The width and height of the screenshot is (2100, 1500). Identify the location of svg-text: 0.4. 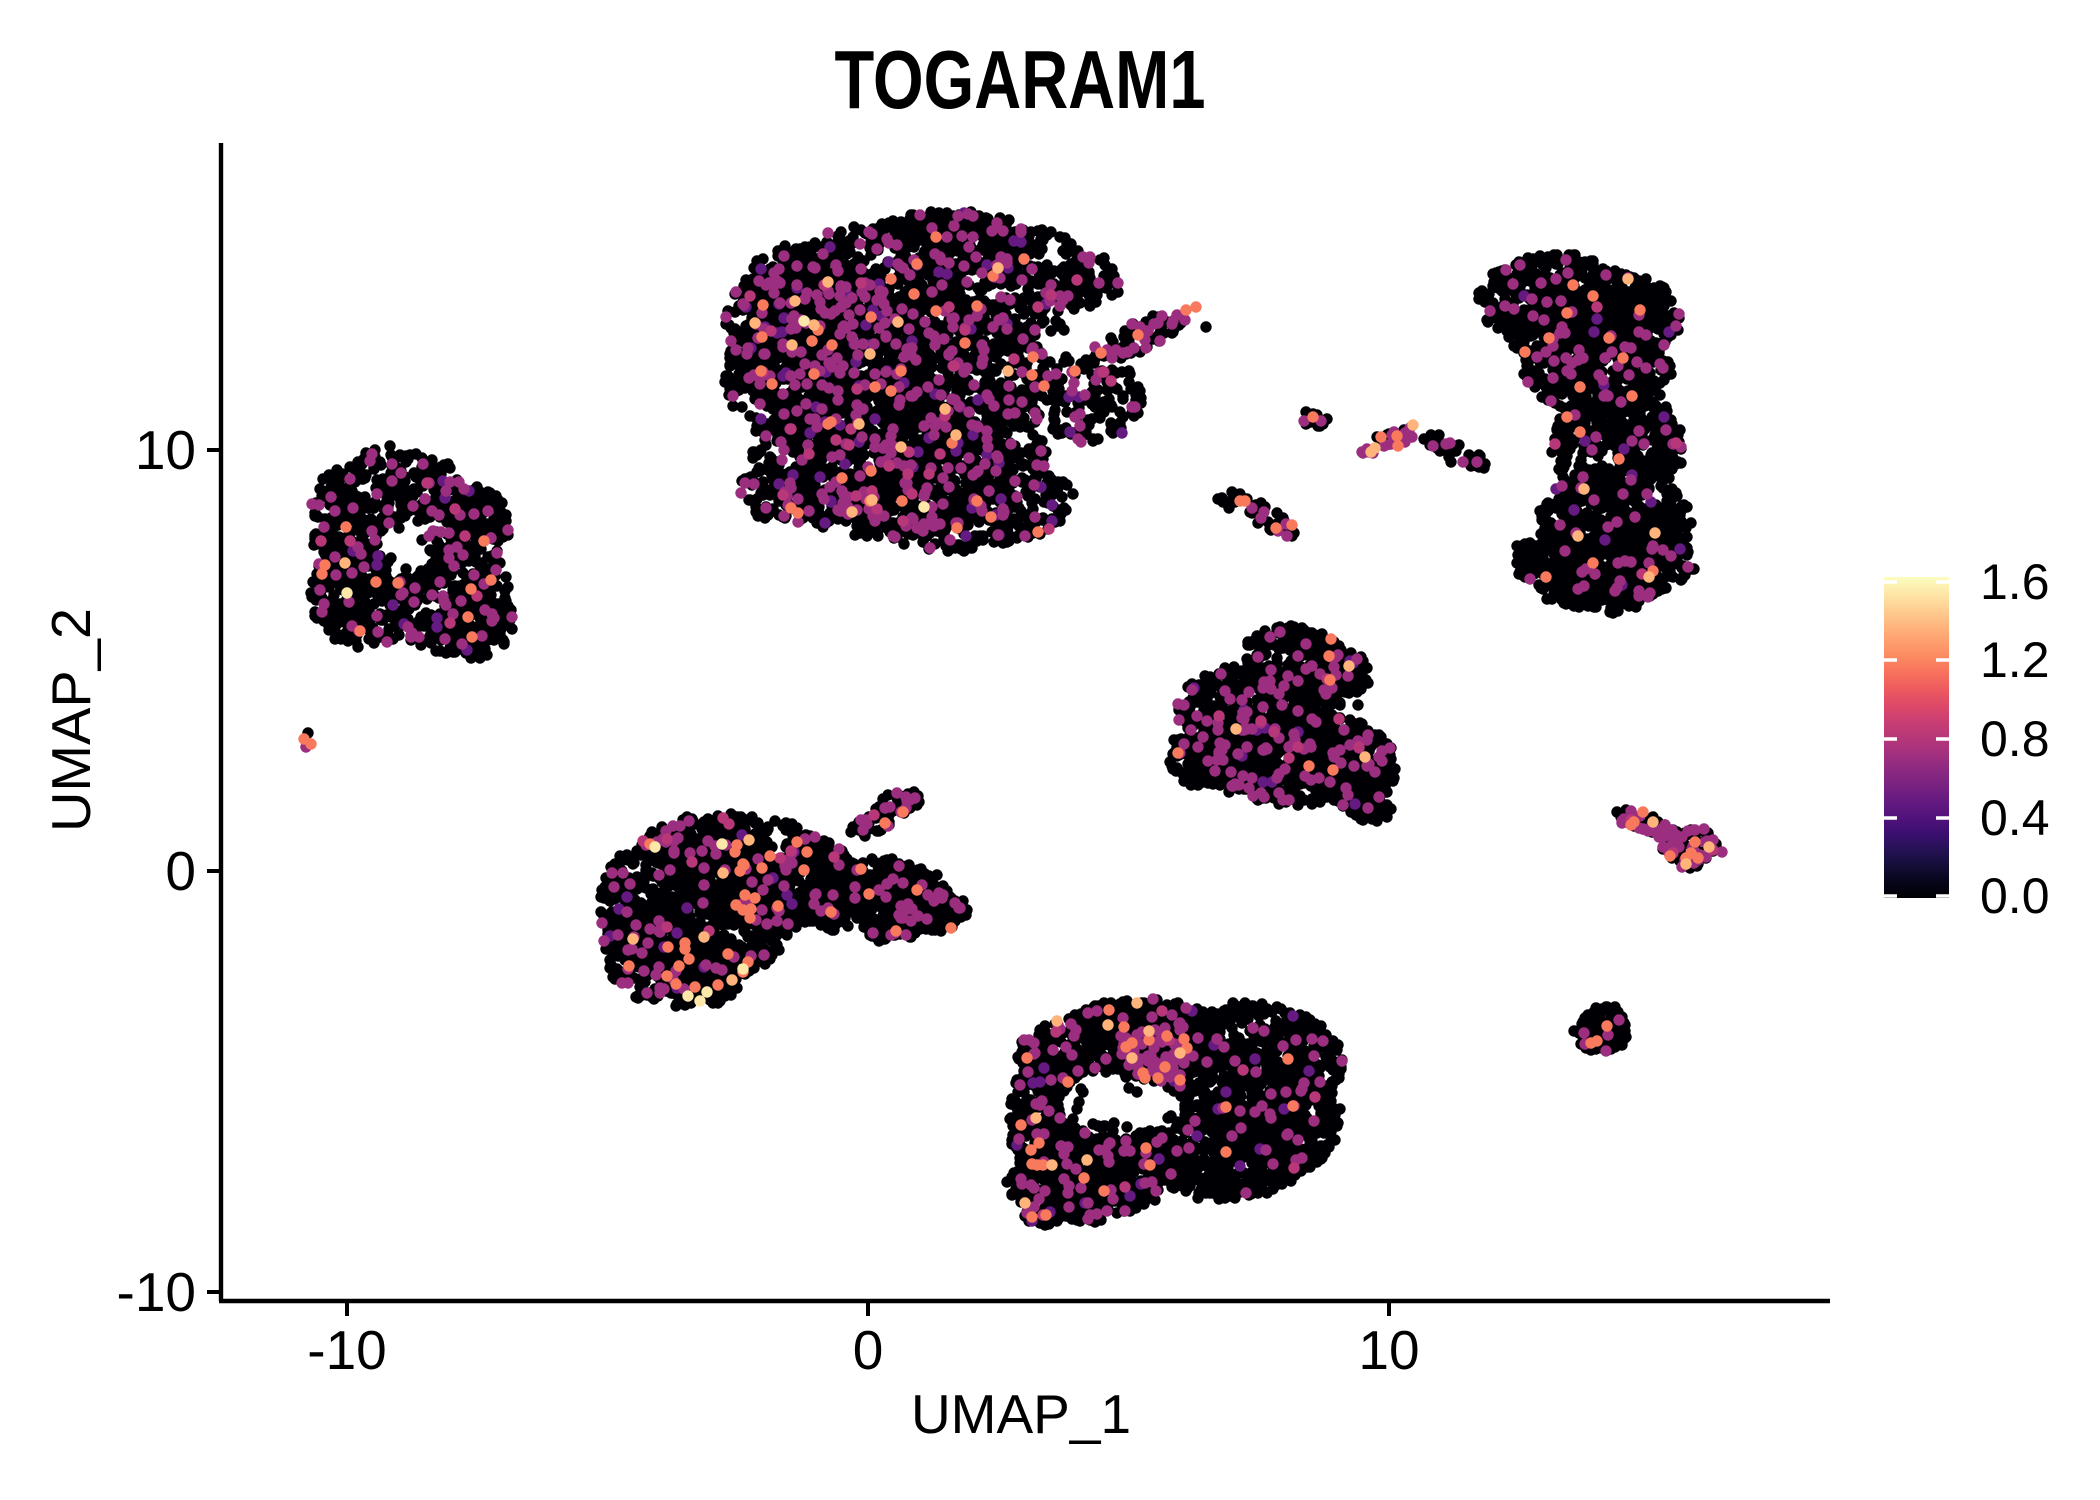
(2015, 818).